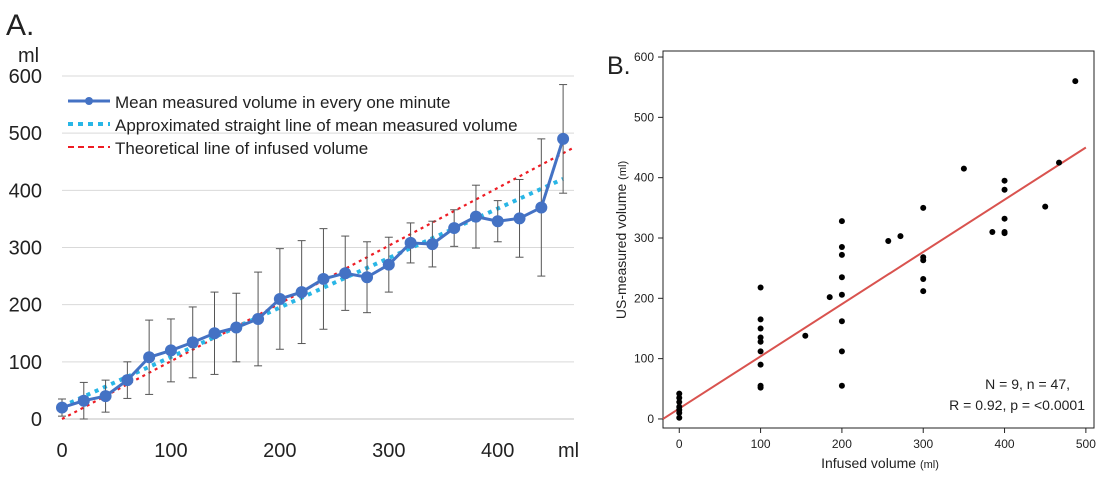 This screenshot has height=481, width=1097. Describe the element at coordinates (623, 170) in the screenshot. I see `panel-b-ylabel-unit: (ml)` at that location.